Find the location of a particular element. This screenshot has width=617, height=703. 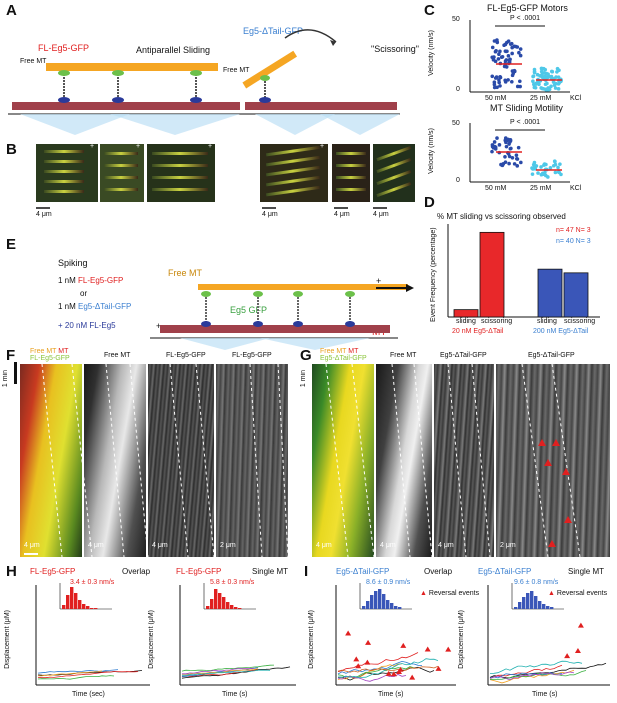

g-scale-3: 4 μm is located at coordinates (446, 545).